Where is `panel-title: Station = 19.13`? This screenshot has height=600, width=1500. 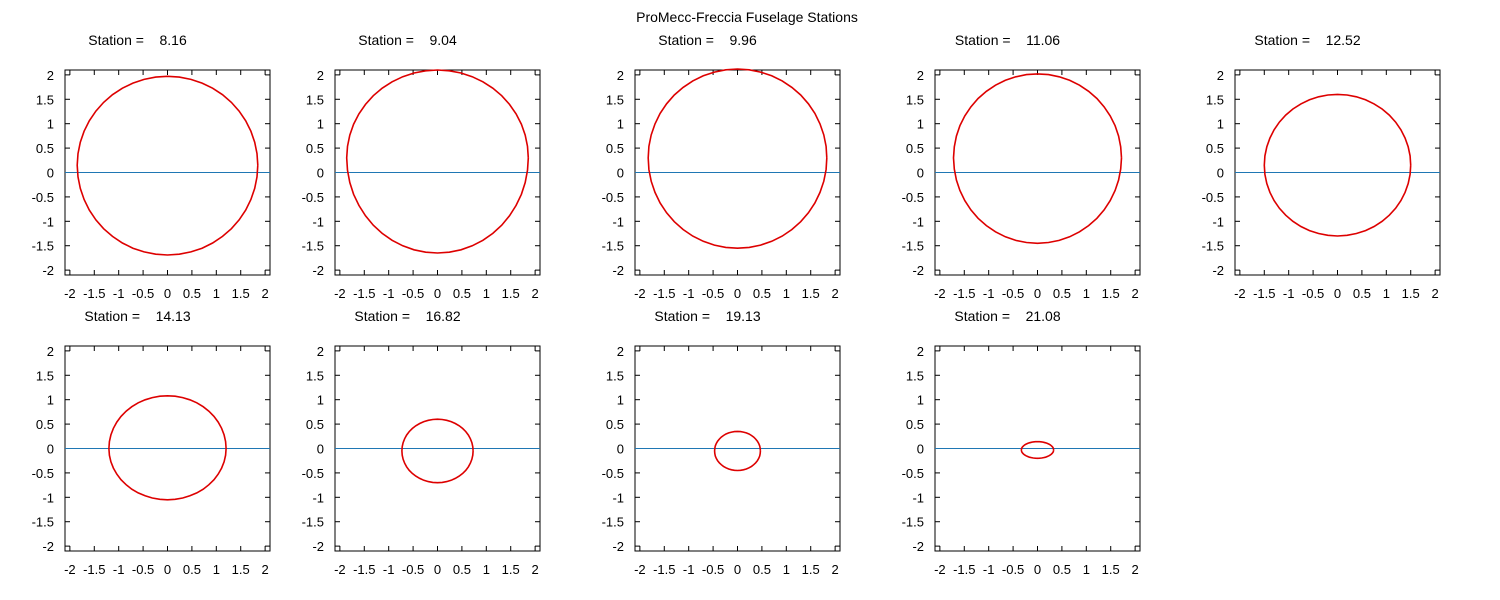
panel-title: Station = 19.13 is located at coordinates (707, 316).